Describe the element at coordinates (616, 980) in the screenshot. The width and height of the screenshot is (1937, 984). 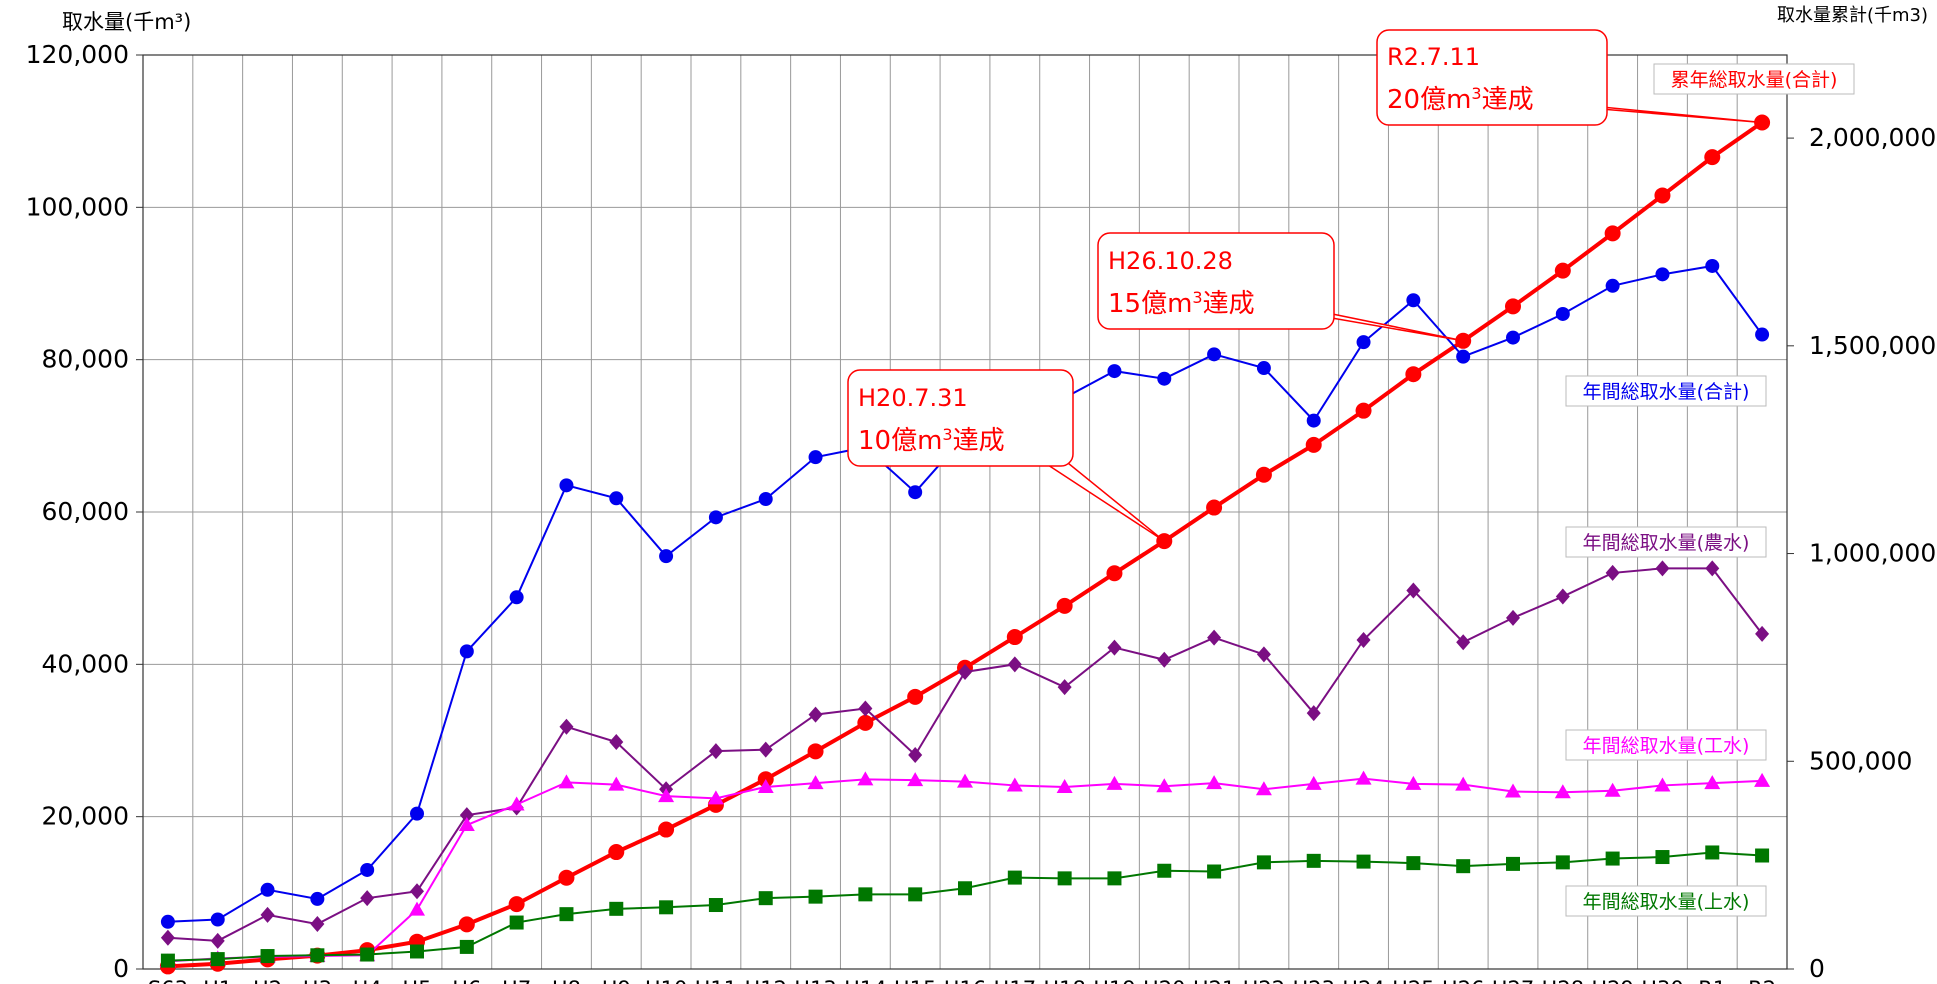
I see `x-tick-label: H9` at that location.